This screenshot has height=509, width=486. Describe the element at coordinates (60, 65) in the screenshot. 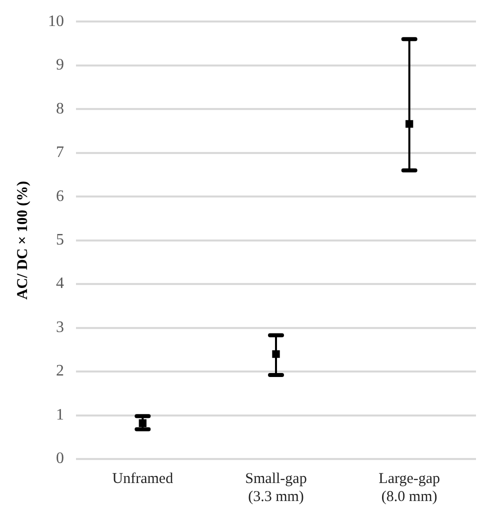

I see `y-tick-label: 9` at that location.